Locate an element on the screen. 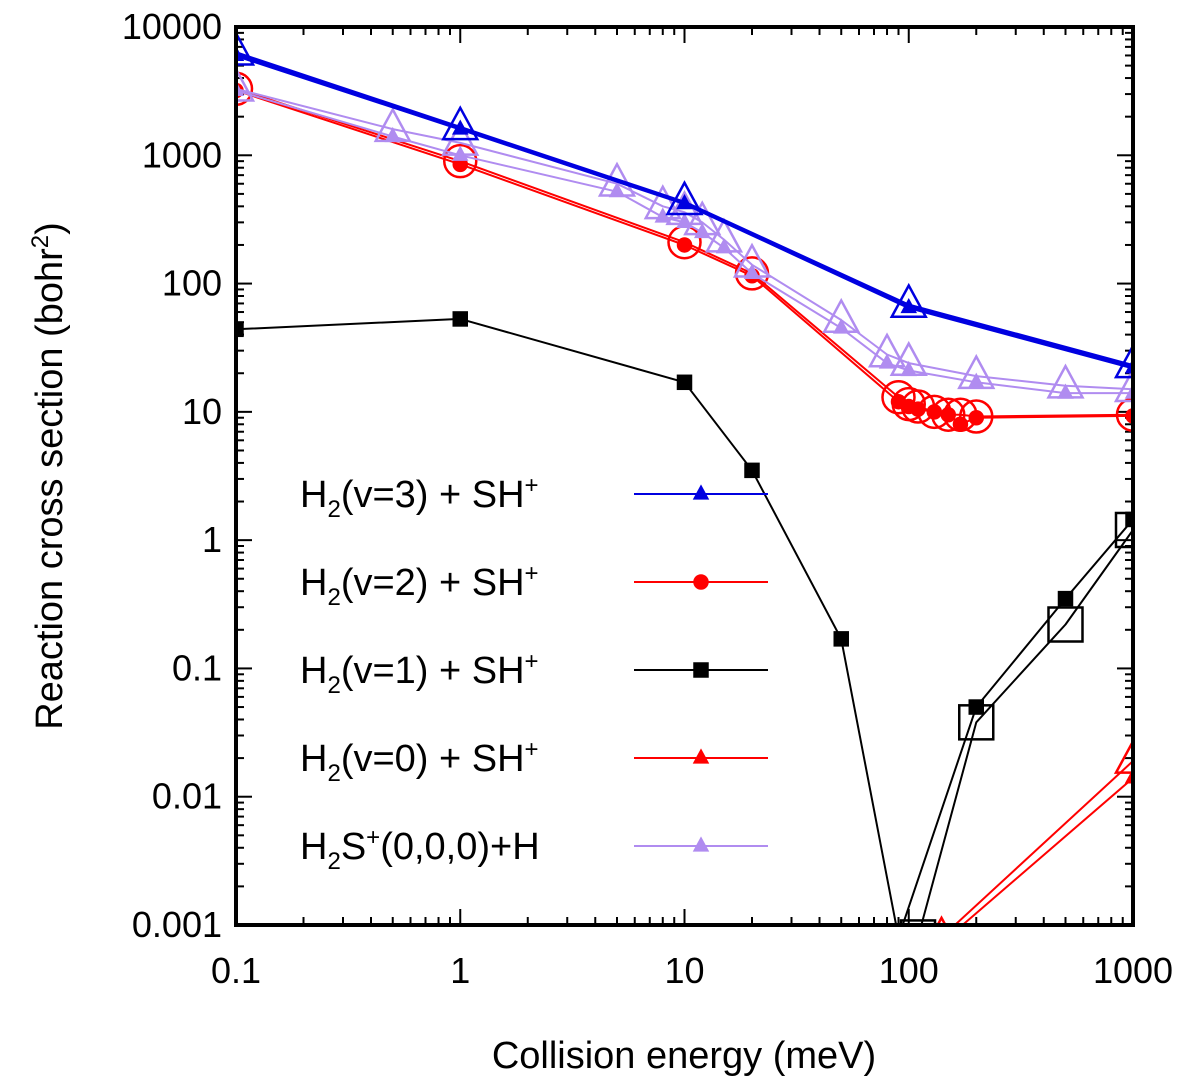 The width and height of the screenshot is (1200, 1087). y-axis-label-sup: 2 is located at coordinates (40, 241).